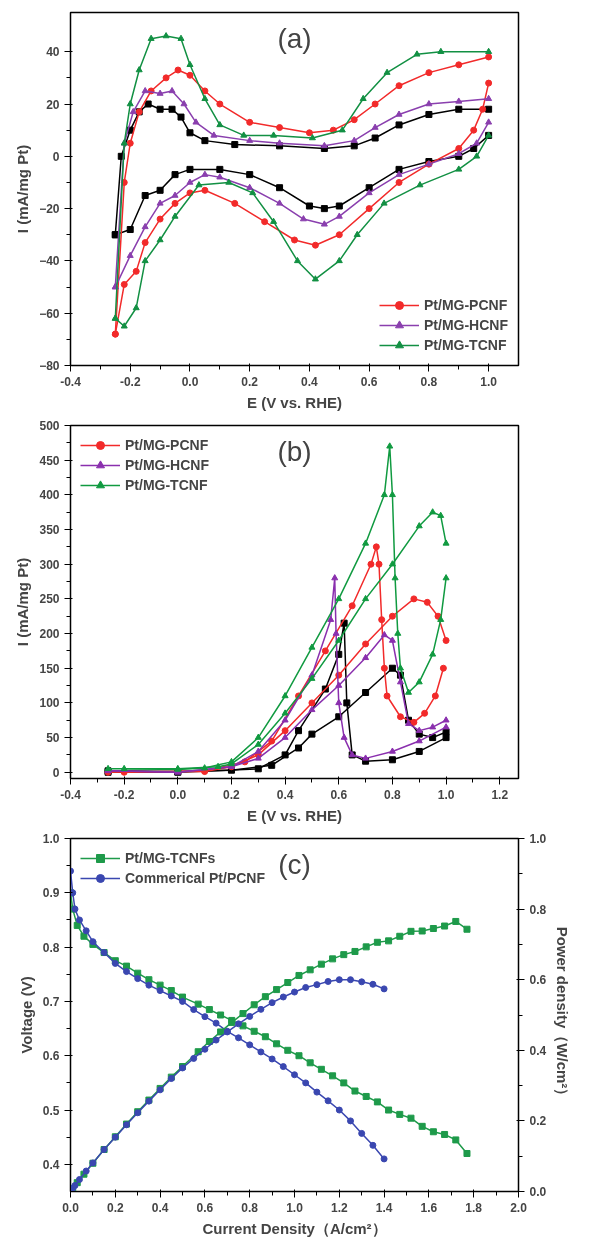 This screenshot has height=1259, width=592. Describe the element at coordinates (49, 209) in the screenshot. I see `y-tick-label: −20` at that location.